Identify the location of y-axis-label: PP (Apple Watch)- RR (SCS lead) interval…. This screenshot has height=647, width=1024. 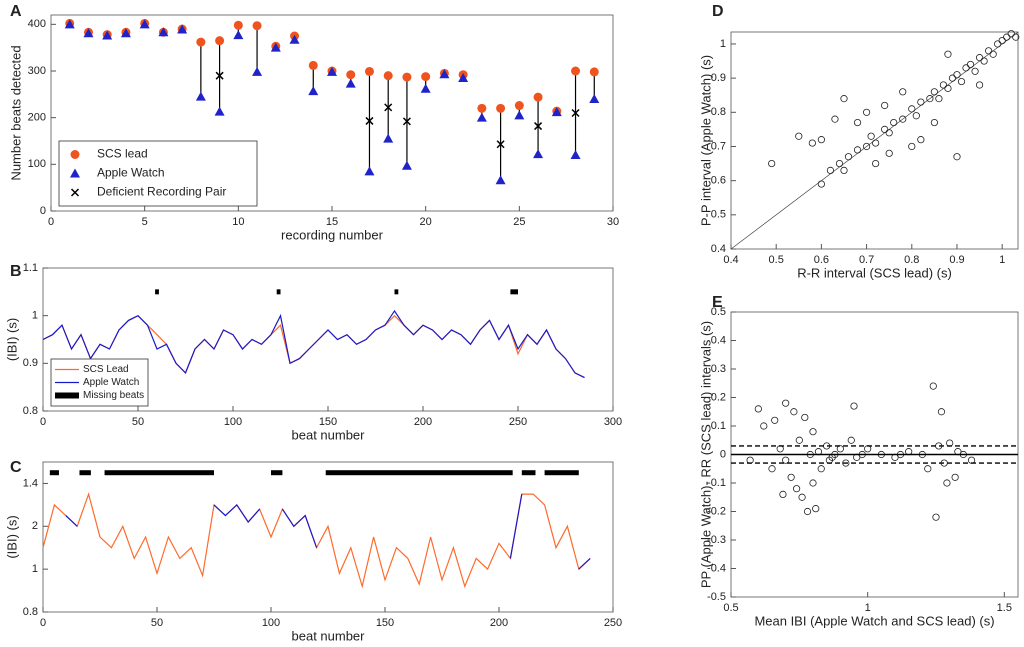
(705, 454).